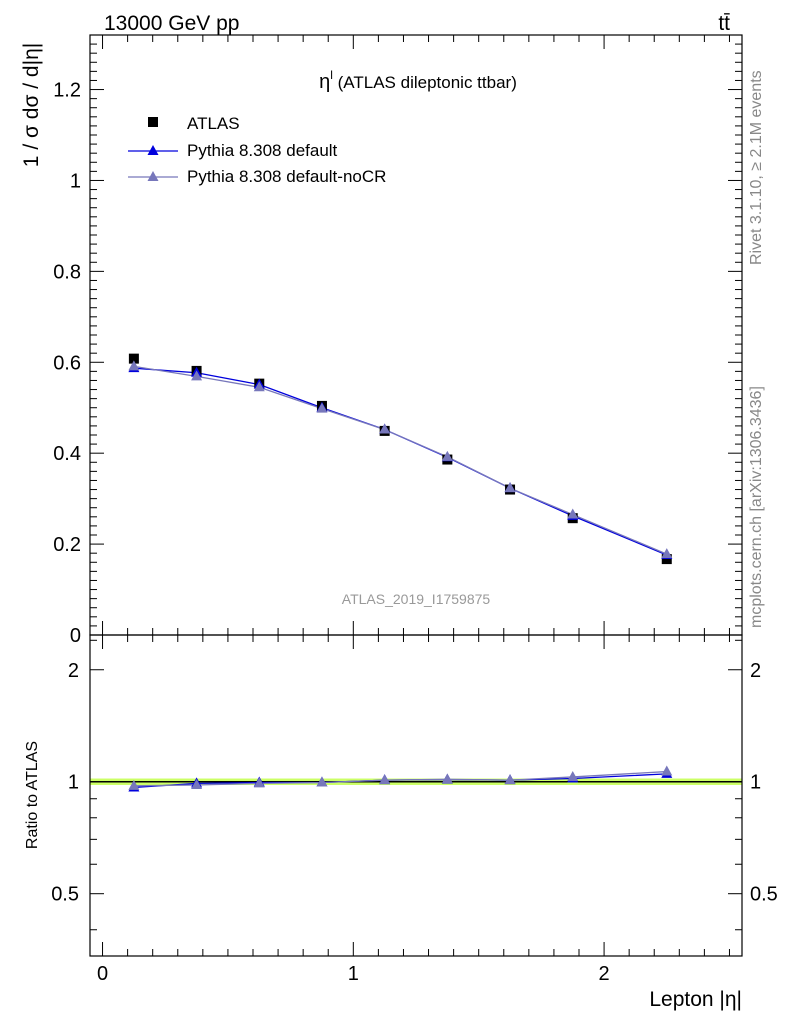 The width and height of the screenshot is (786, 1029). Describe the element at coordinates (286, 176) in the screenshot. I see `legend-label: Pythia 8.308 default-noCR` at that location.